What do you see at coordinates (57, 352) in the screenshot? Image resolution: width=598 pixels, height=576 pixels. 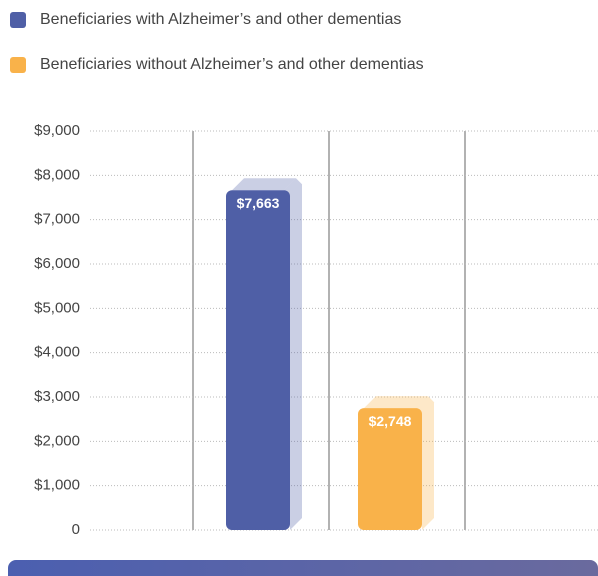 I see `y-tick-label: $4,000` at bounding box center [57, 352].